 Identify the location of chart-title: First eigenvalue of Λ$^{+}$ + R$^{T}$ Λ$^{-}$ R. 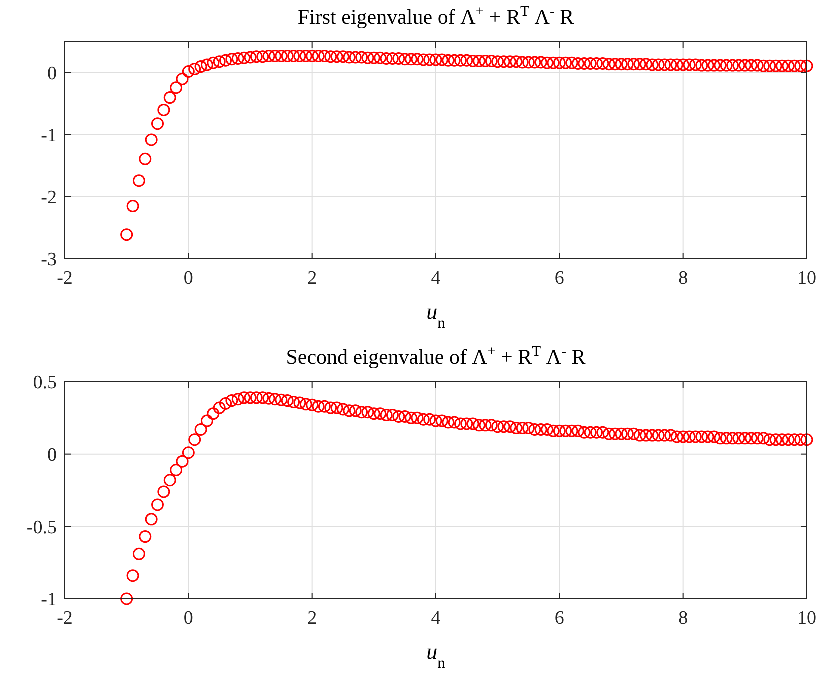
(436, 16).